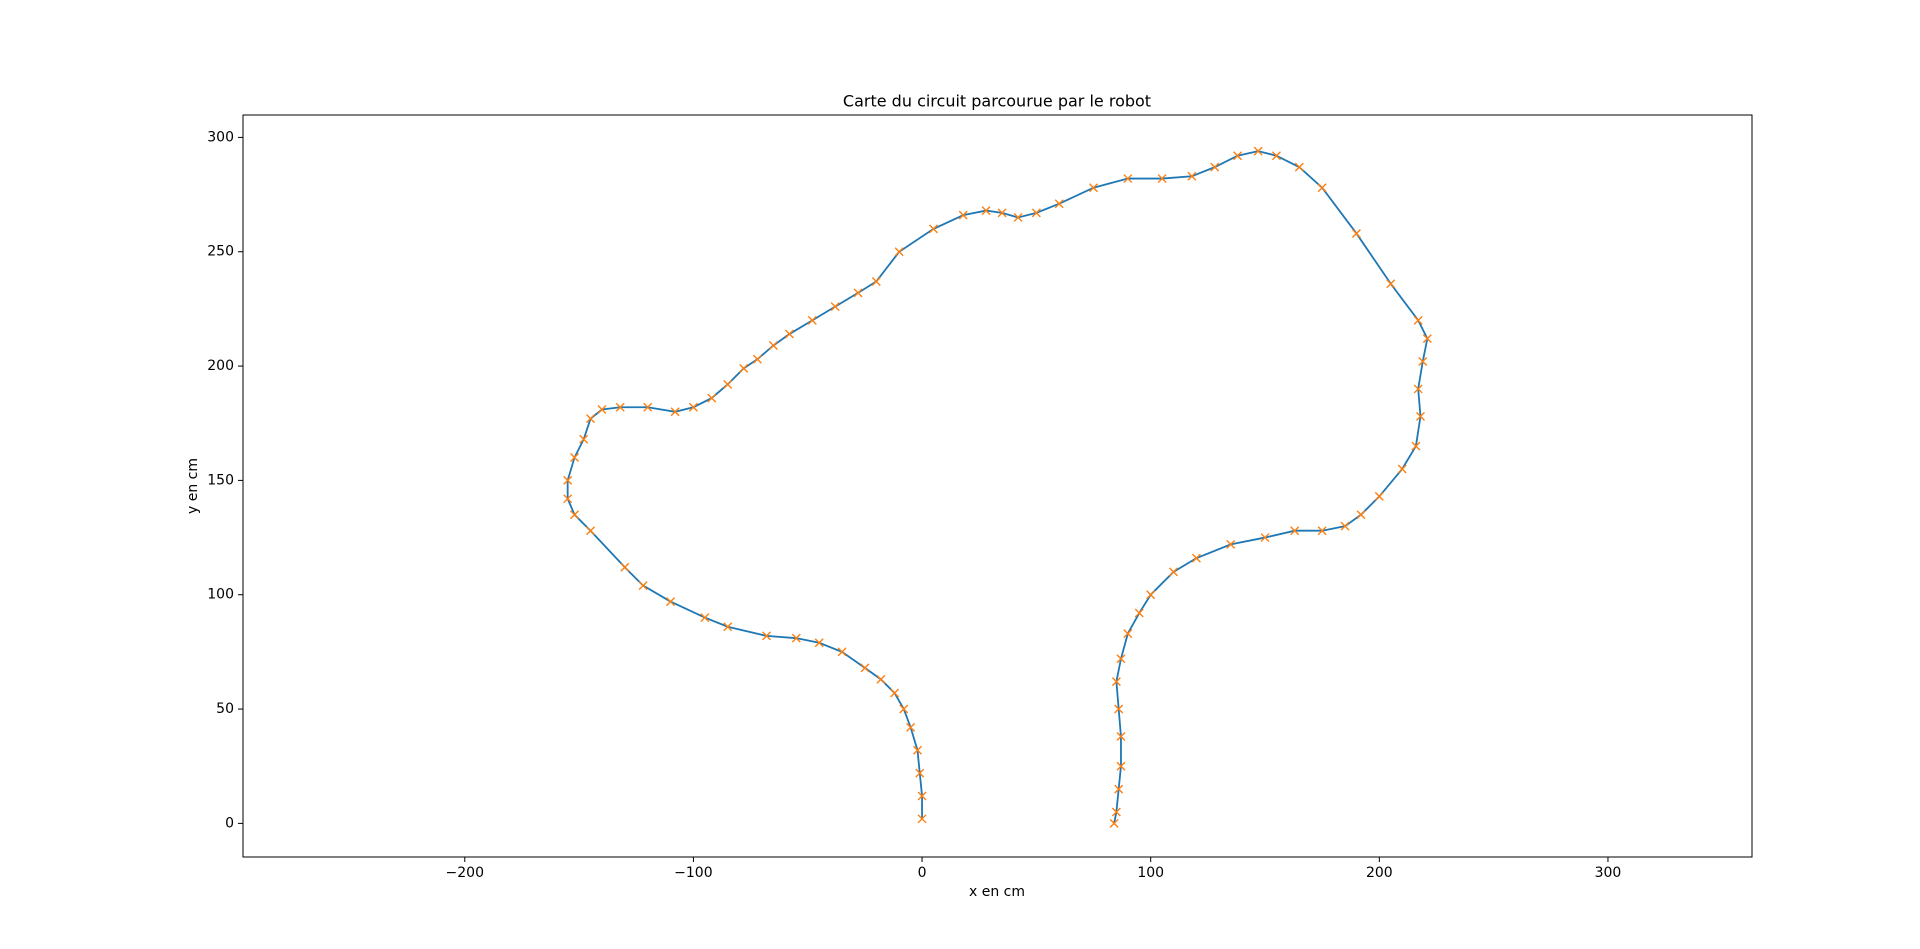  Describe the element at coordinates (229, 823) in the screenshot. I see `y-tick-label: 0` at that location.